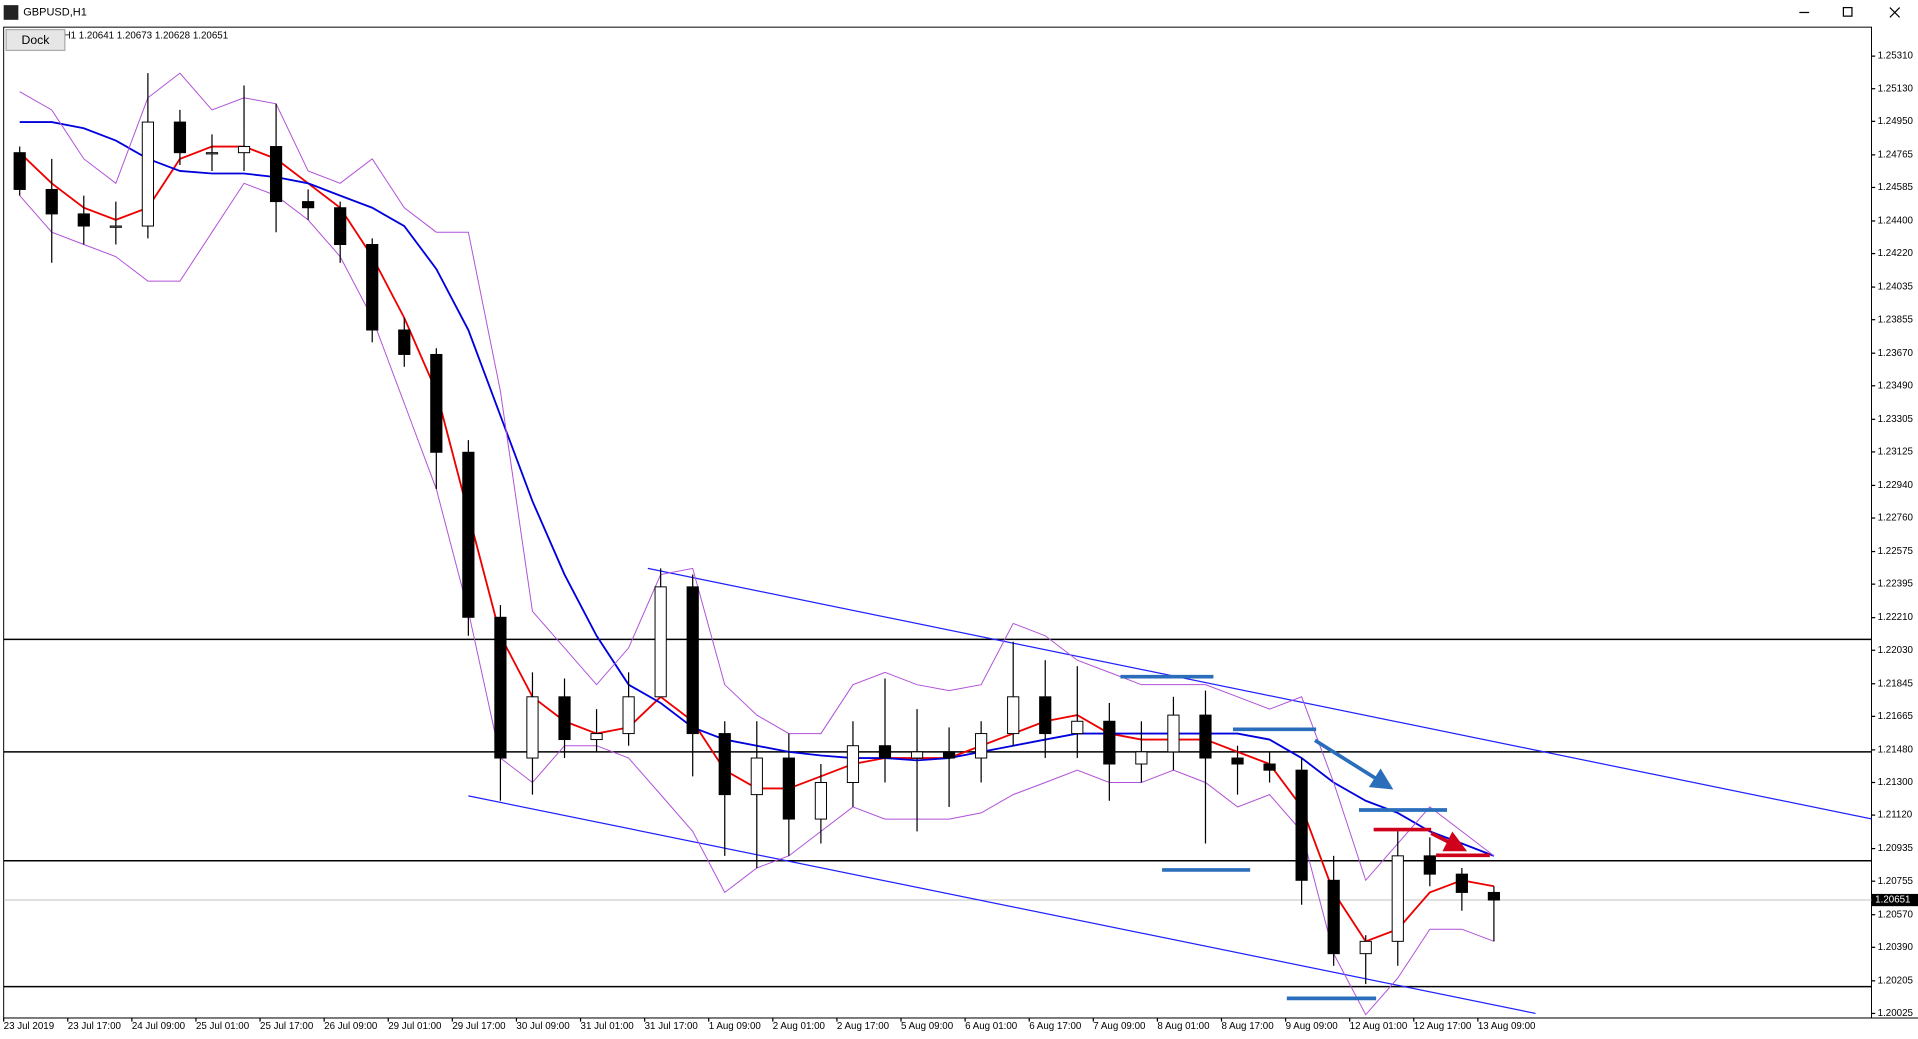 Image resolution: width=1918 pixels, height=1039 pixels. I want to click on y-tick-label: 1.22030, so click(1896, 650).